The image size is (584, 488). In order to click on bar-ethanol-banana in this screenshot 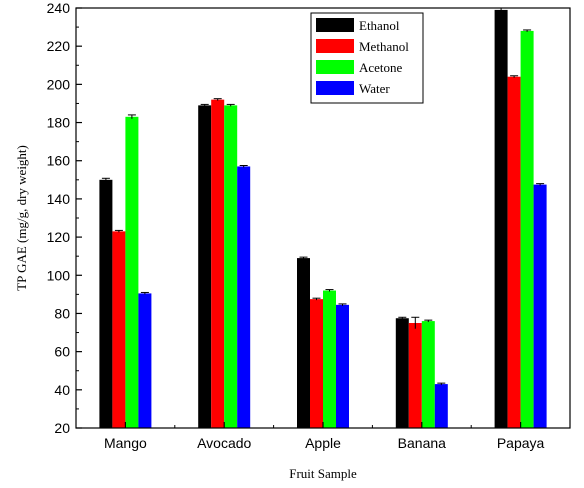, I will do `click(402, 373)`.